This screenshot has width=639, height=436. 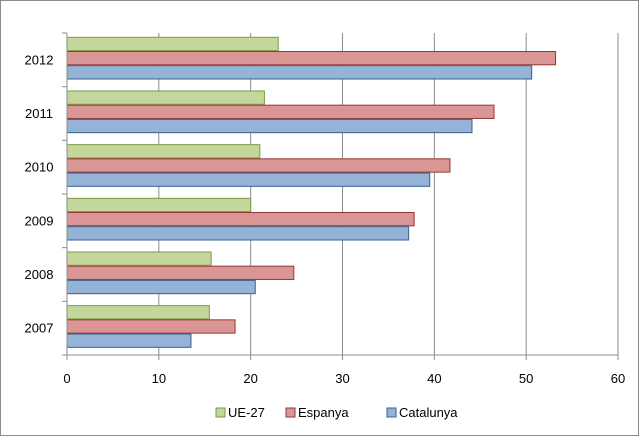 I want to click on bar-ue-27-2010, so click(x=163, y=151).